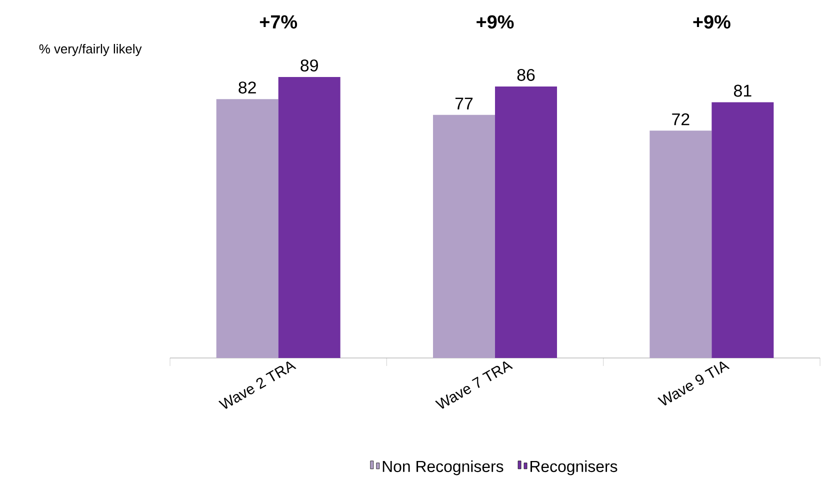  What do you see at coordinates (681, 119) in the screenshot?
I see `data-label: 72` at bounding box center [681, 119].